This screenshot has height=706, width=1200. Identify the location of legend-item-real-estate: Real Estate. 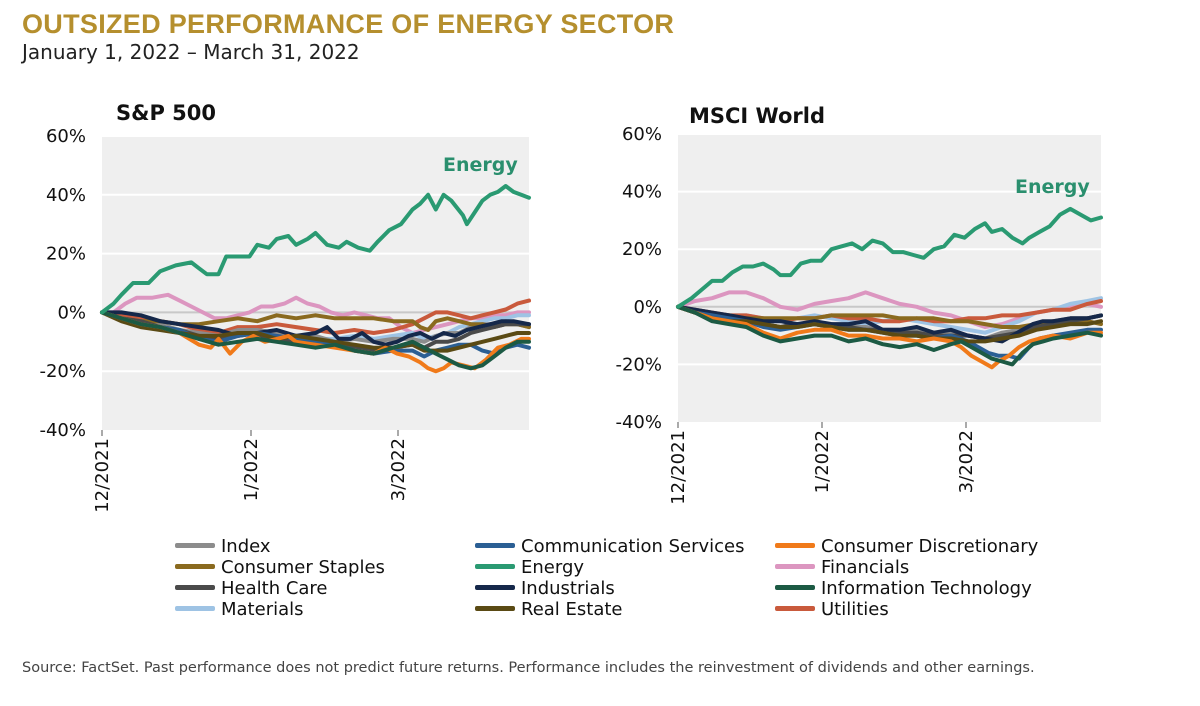
(549, 610).